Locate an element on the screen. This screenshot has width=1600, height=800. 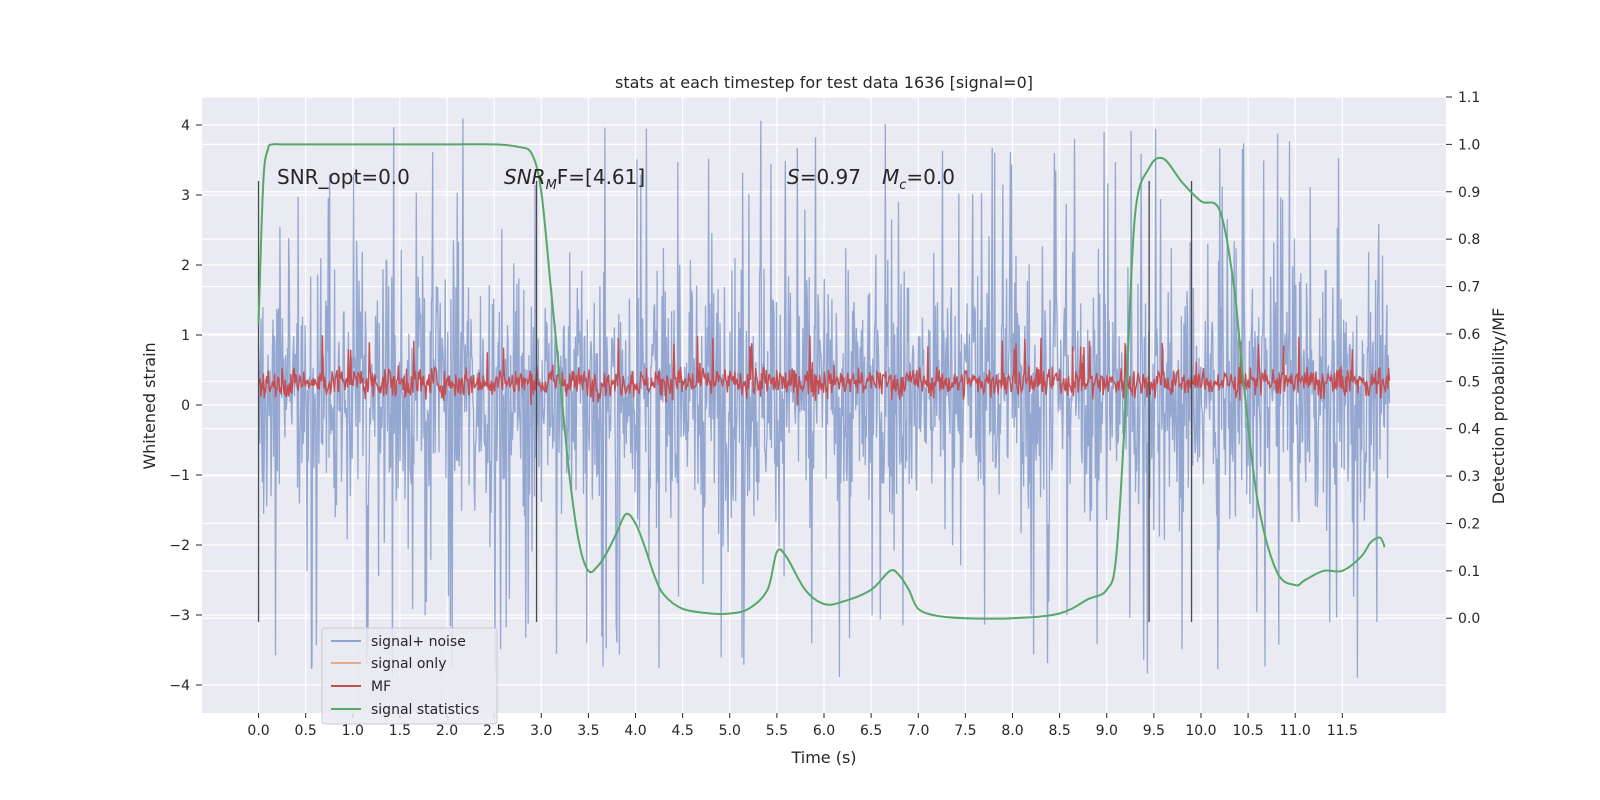
x-tick-label: 2.5 is located at coordinates (494, 731).